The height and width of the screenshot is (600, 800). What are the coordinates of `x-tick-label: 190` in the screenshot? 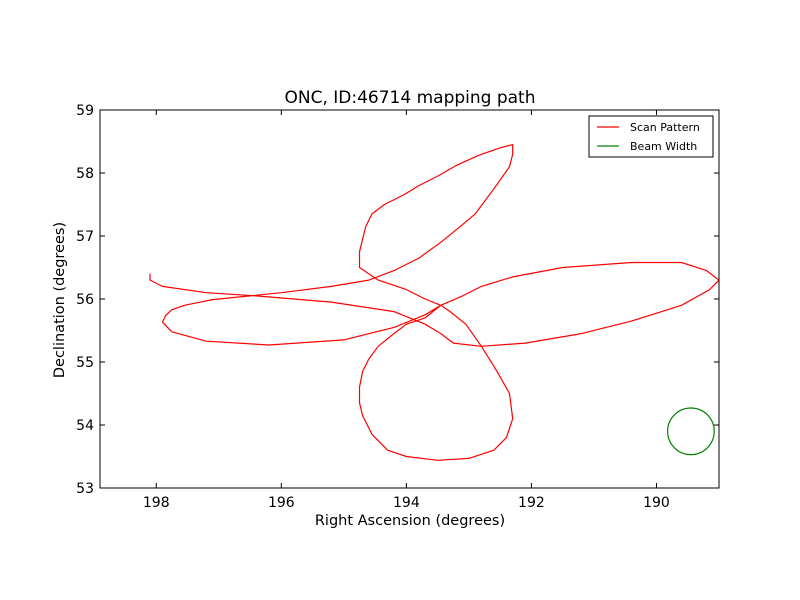 It's located at (656, 503).